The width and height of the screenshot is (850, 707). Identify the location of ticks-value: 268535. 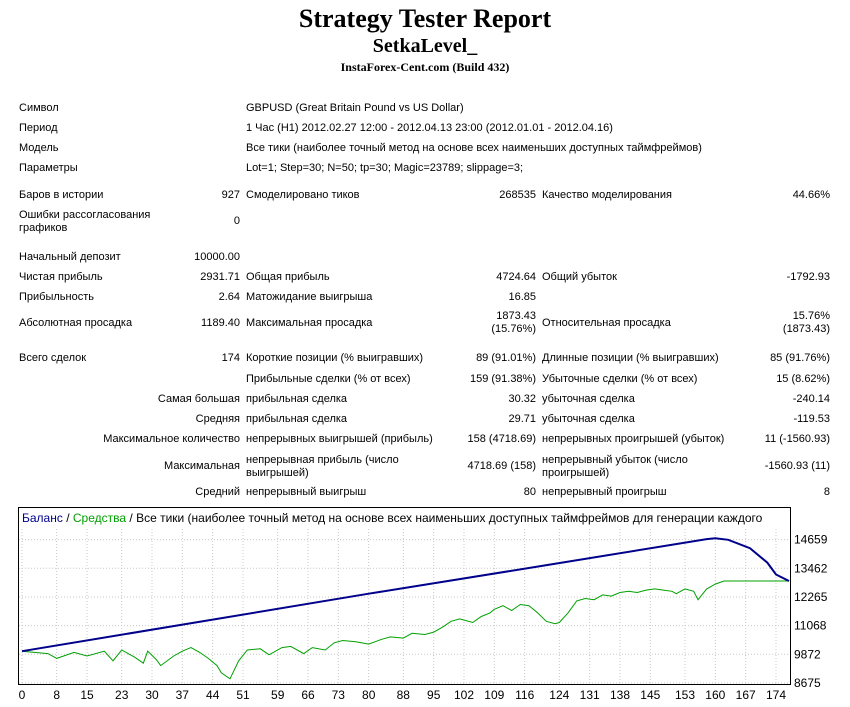
(517, 195).